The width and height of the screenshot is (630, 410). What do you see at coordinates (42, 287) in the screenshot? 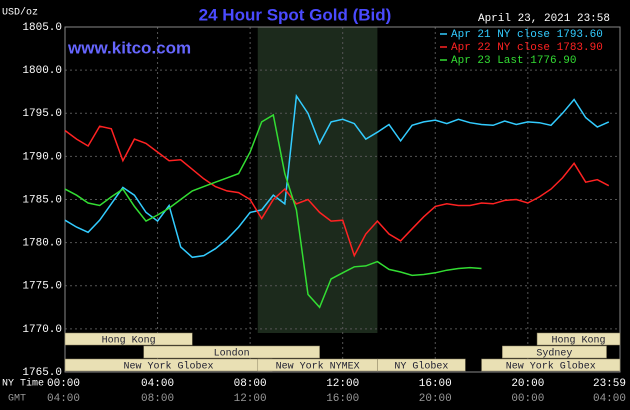
I see `y-tick-label: 1775.0` at bounding box center [42, 287].